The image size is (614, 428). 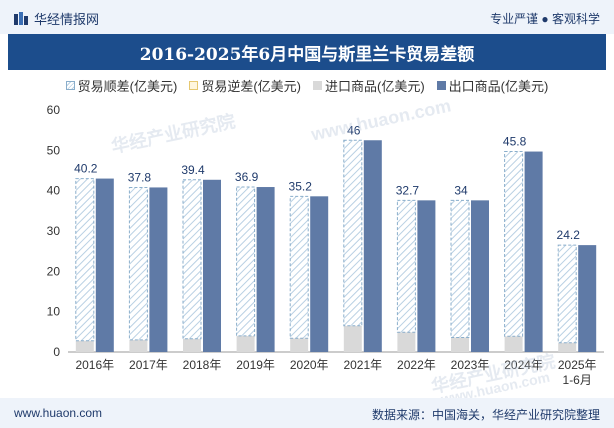 What do you see at coordinates (545, 19) in the screenshot?
I see `tagline: 专业严谨 ● 客观科学` at bounding box center [545, 19].